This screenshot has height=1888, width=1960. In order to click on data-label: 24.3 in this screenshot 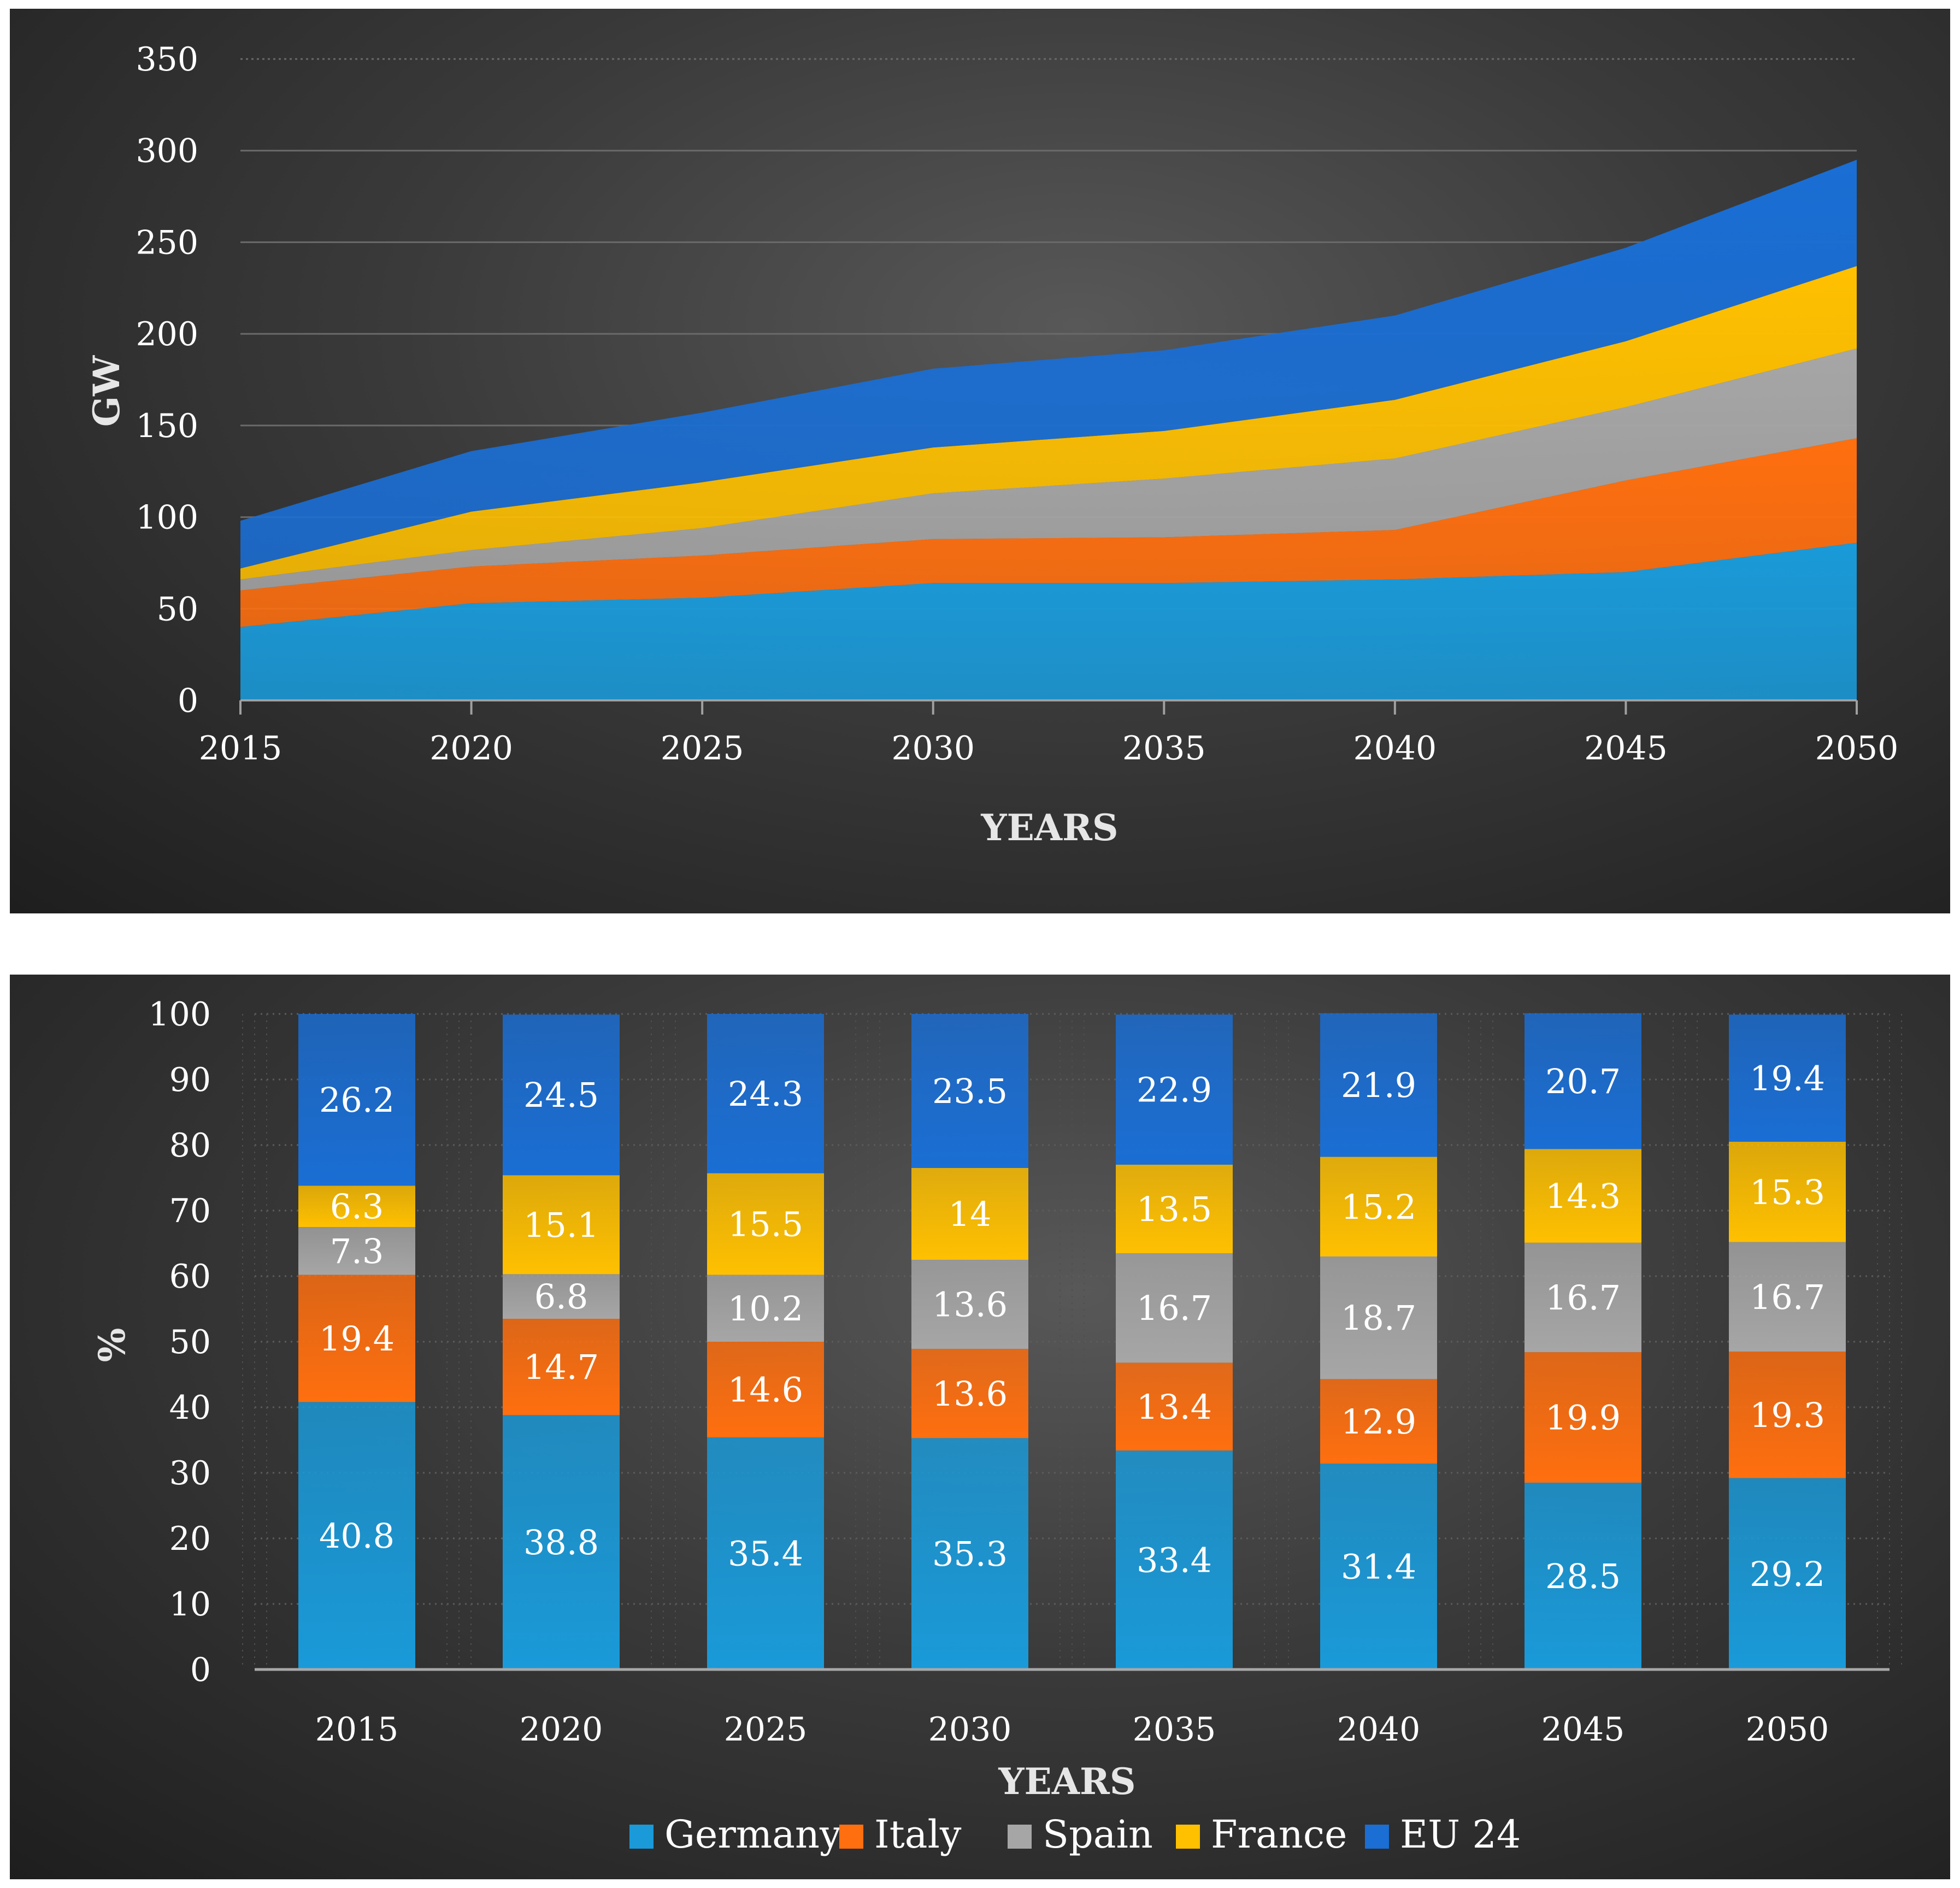, I will do `click(765, 1094)`.